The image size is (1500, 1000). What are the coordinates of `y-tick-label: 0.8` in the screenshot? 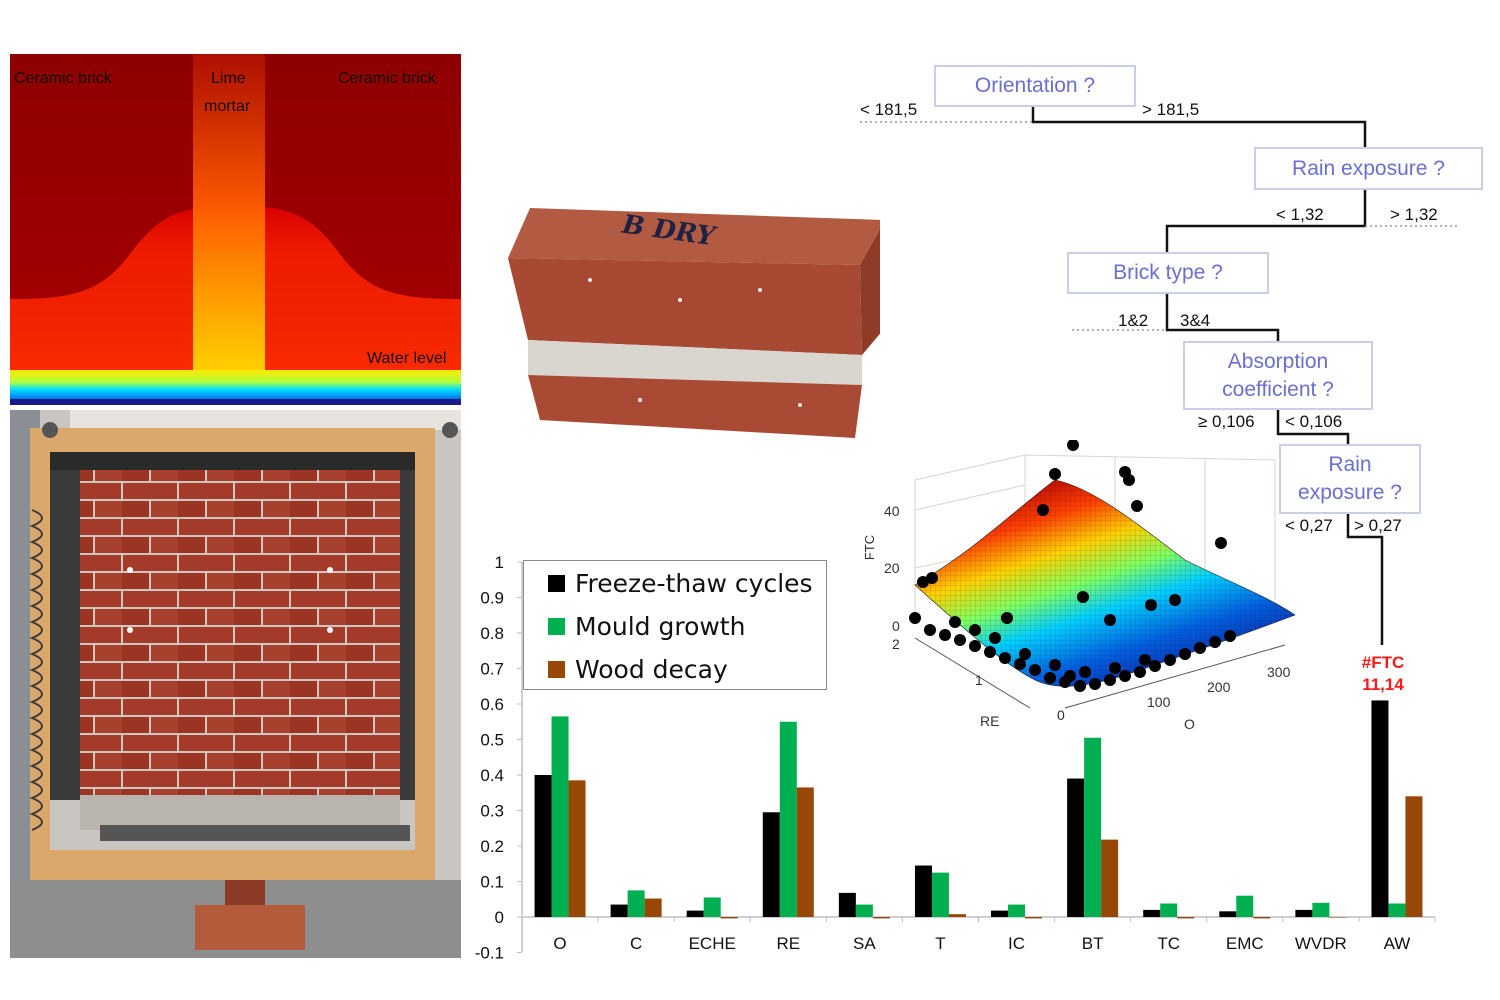 It's located at (492, 633).